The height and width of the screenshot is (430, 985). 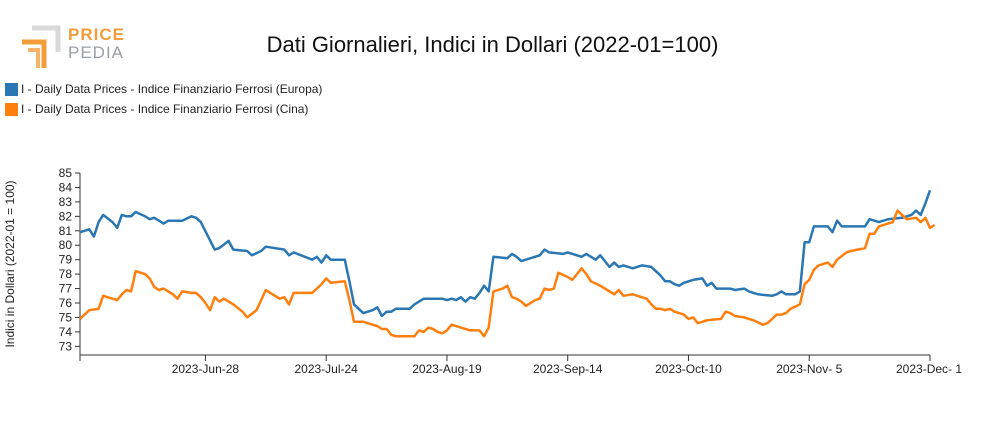 I want to click on y-tick-label: 82, so click(x=66, y=216).